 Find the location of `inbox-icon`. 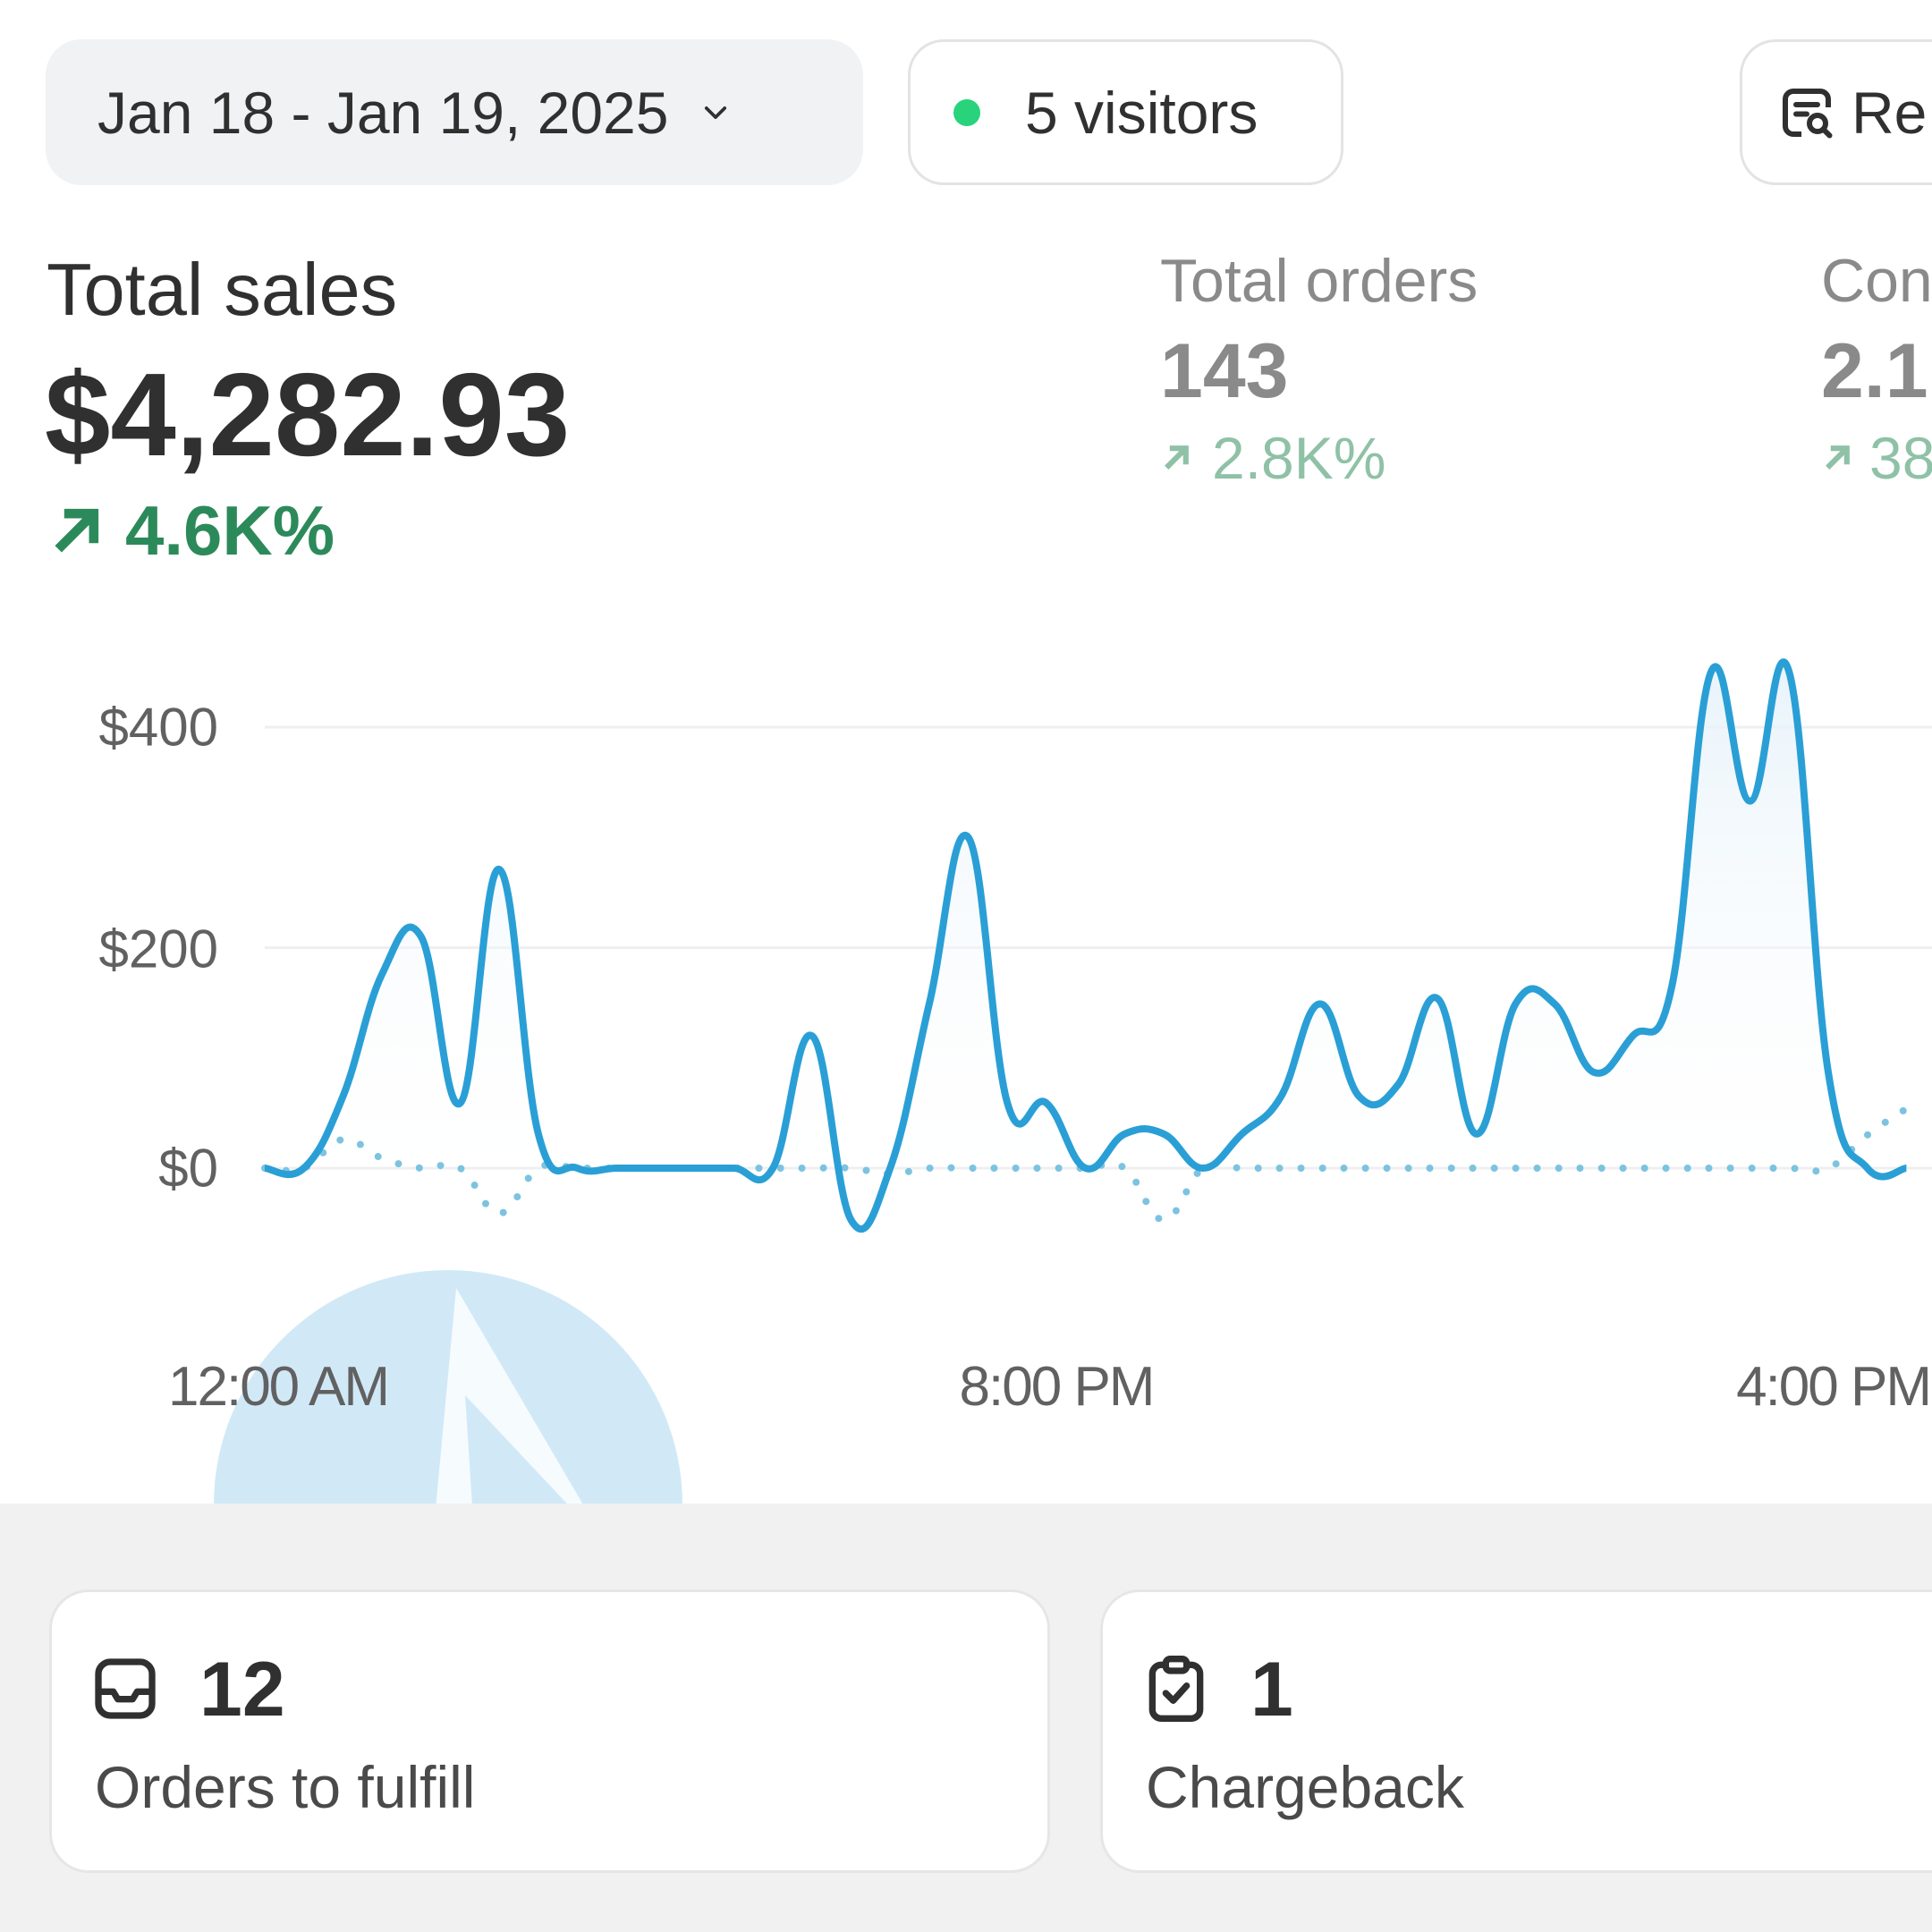

inbox-icon is located at coordinates (125, 1688).